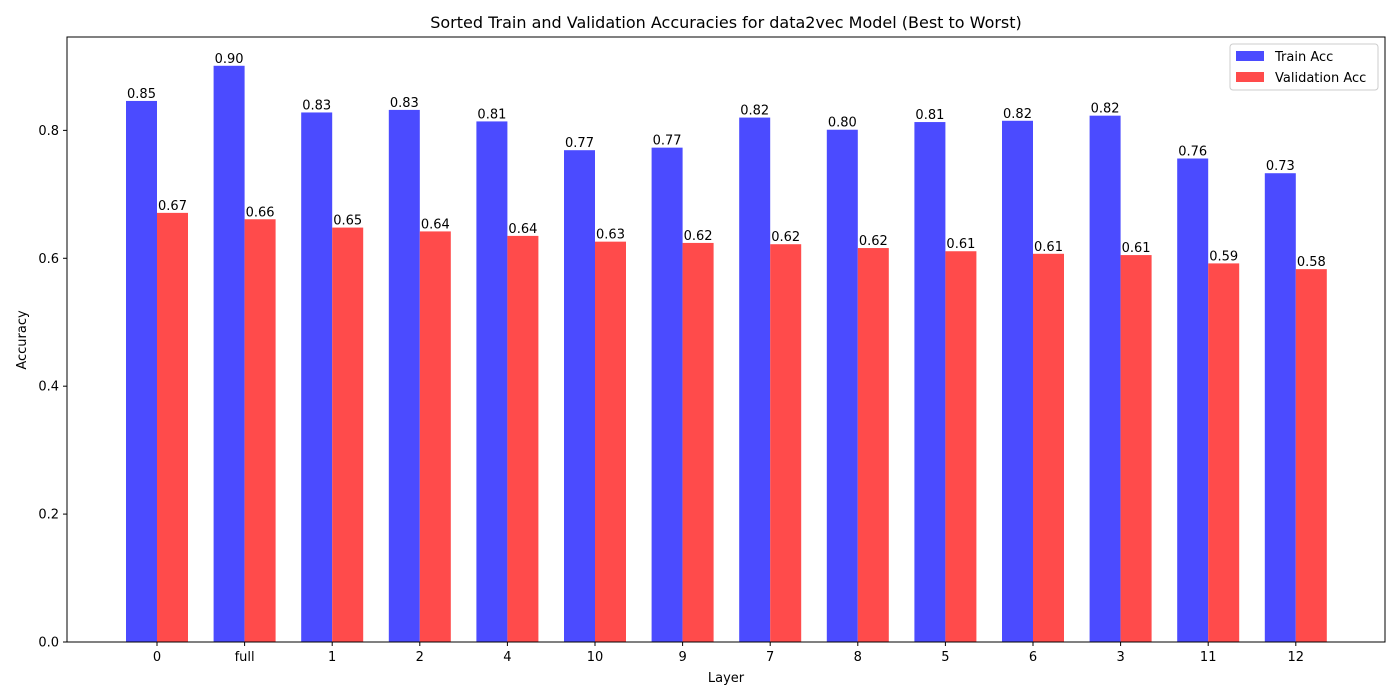  I want to click on x-tick-label-2: 2, so click(420, 657).